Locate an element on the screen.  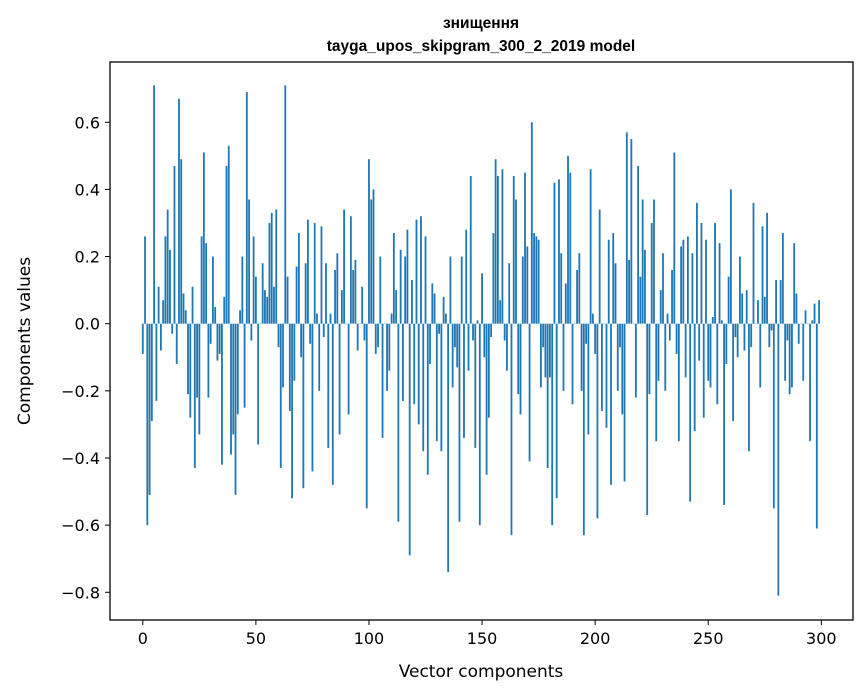
y-tick-label: −0.2 is located at coordinates (80, 391).